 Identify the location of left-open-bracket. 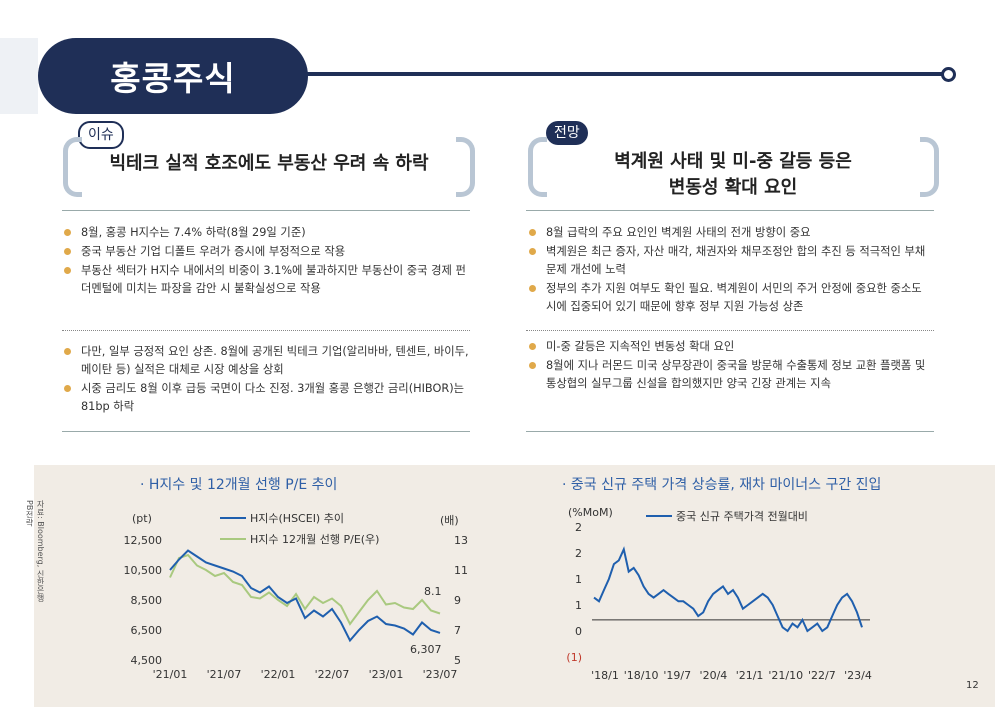
(72, 167).